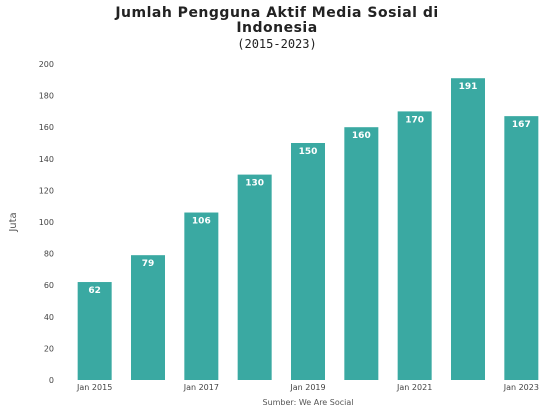  Describe the element at coordinates (414, 120) in the screenshot. I see `bar-value-label: 170` at that location.